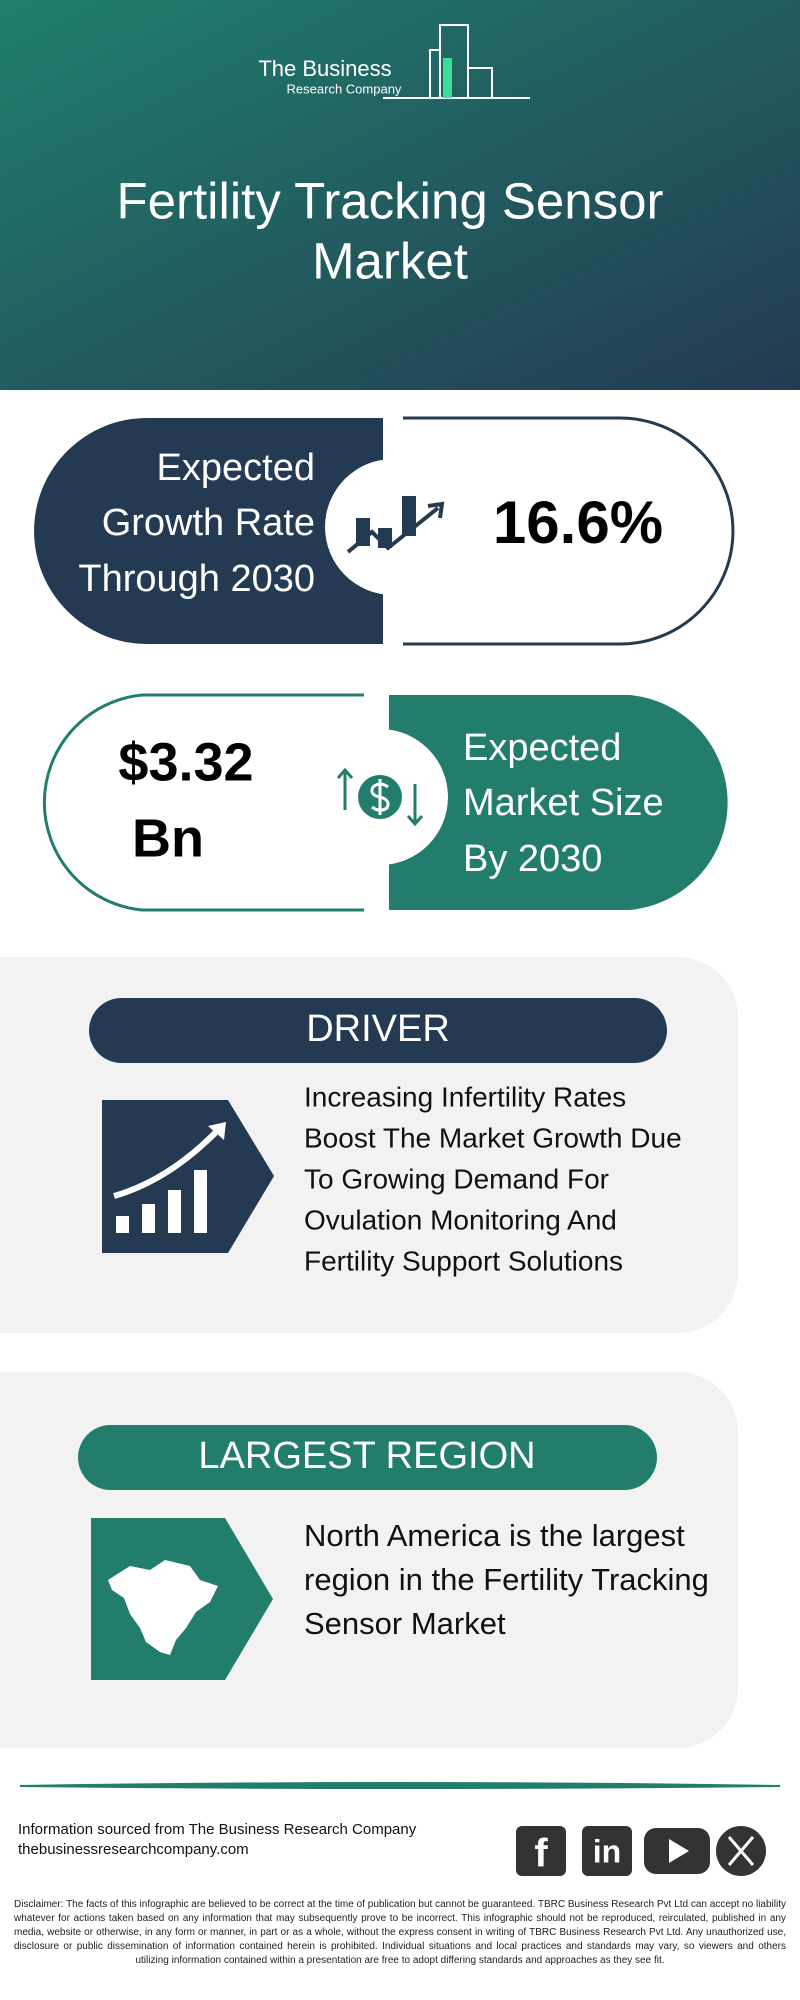 Image resolution: width=800 pixels, height=2000 pixels. What do you see at coordinates (380, 797) in the screenshot?
I see `dollar-icon` at bounding box center [380, 797].